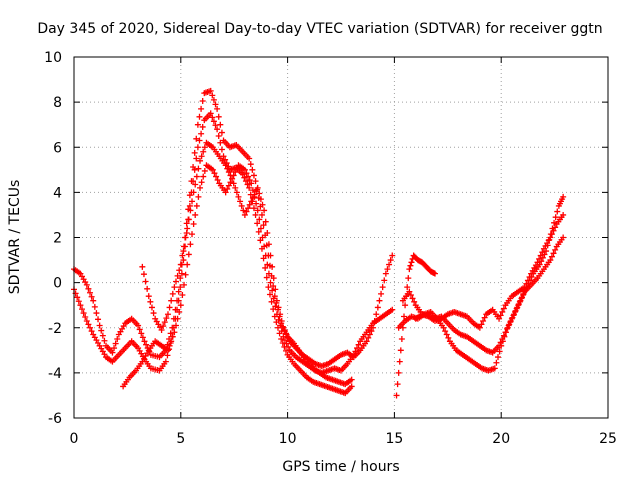  Describe the element at coordinates (55, 419) in the screenshot. I see `y-tick-label: -6` at that location.